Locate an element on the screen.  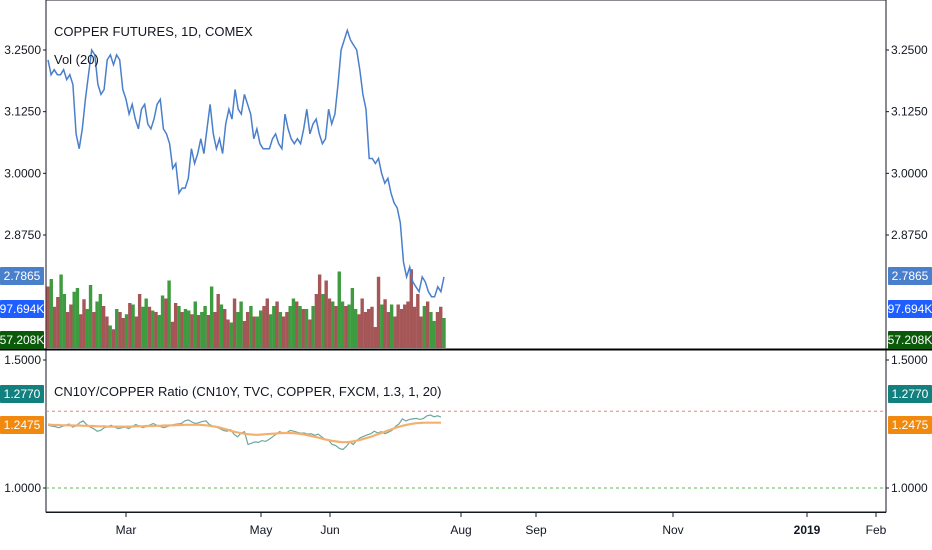
time-axis-tick-label: May is located at coordinates (261, 530).